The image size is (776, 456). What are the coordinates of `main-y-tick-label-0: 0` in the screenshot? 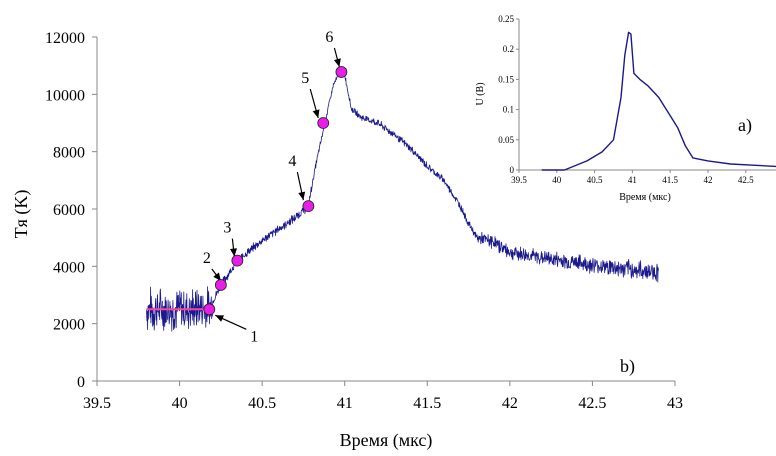 It's located at (81, 382).